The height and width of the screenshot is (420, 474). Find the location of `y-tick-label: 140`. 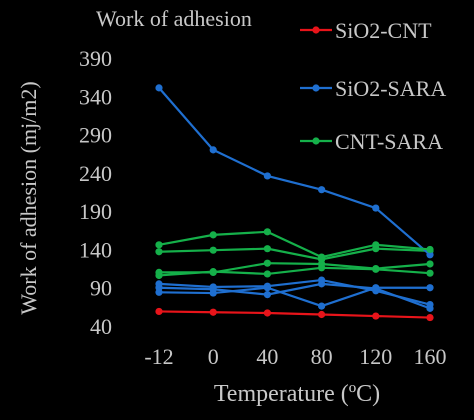

y-tick-label: 140 is located at coordinates (95, 249).